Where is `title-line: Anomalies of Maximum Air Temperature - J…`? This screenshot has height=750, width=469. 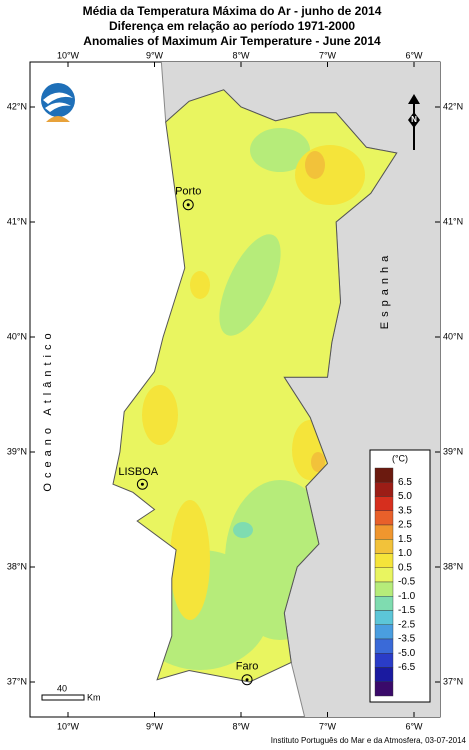
title-line: Anomalies of Maximum Air Temperature - J… is located at coordinates (232, 41).